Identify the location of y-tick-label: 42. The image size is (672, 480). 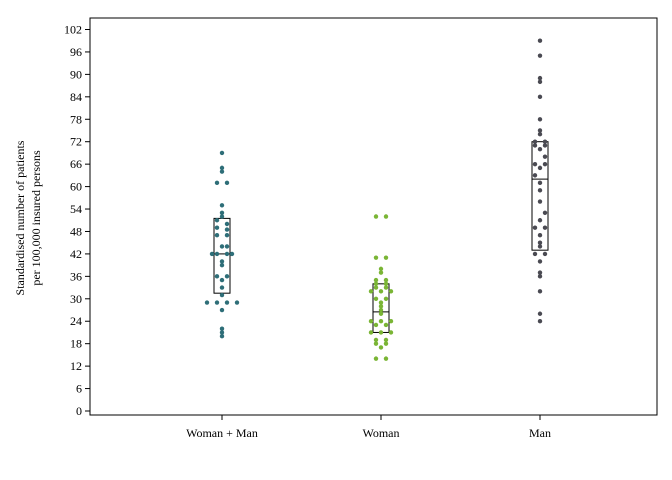
(76, 254).